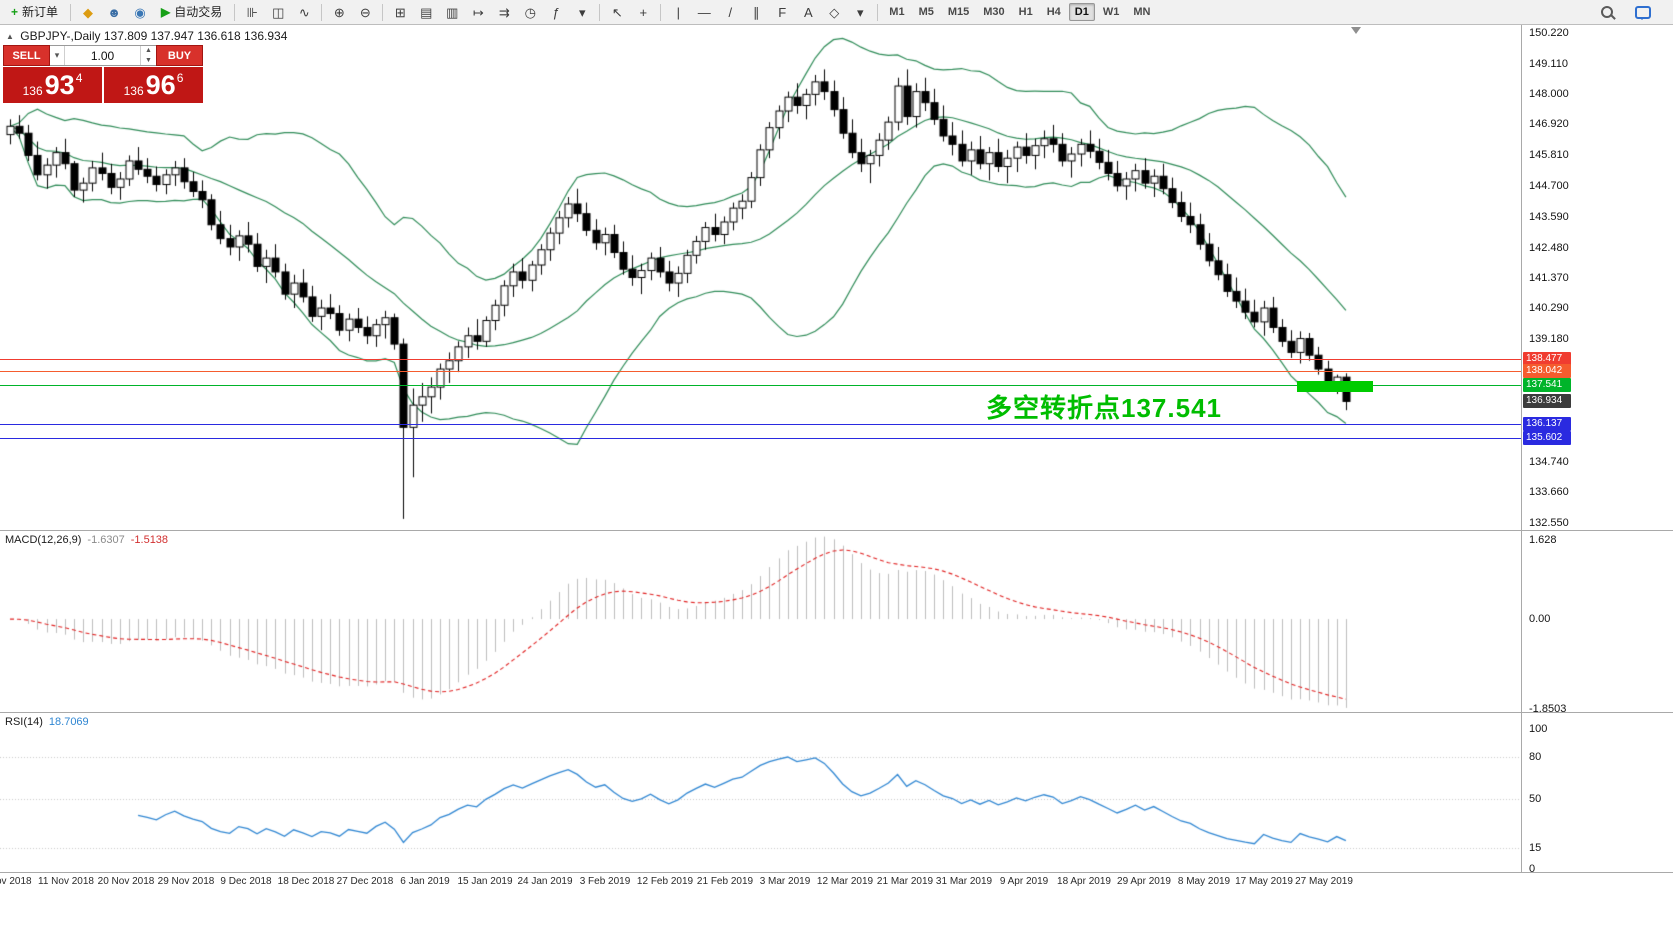 The image size is (1673, 947). Describe the element at coordinates (278, 12) in the screenshot. I see `candlestick-chart-icon: ◫` at that location.